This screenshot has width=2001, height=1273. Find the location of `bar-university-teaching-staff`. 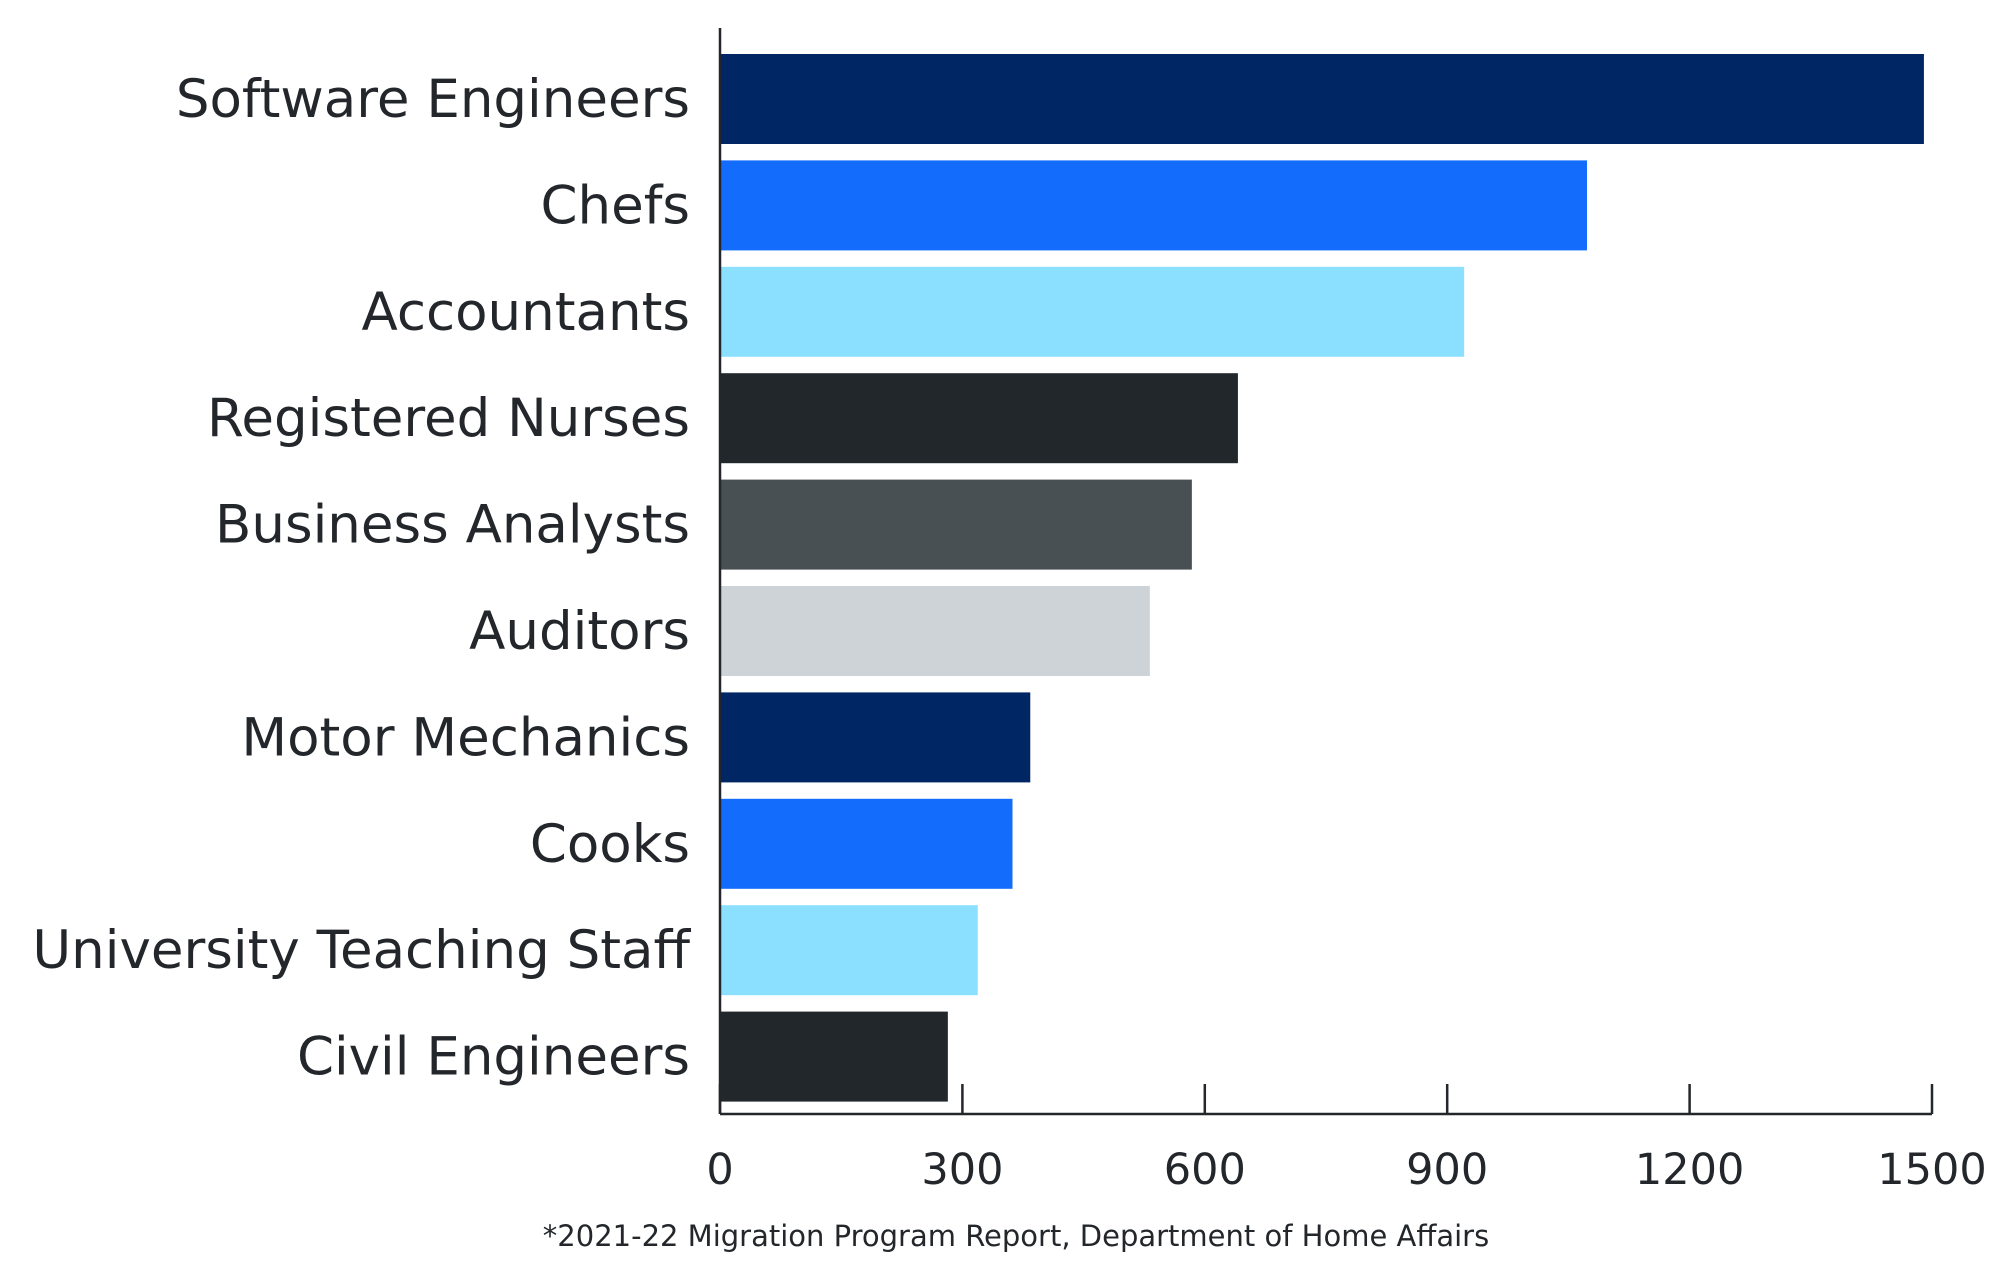

bar-university-teaching-staff is located at coordinates (849, 950).